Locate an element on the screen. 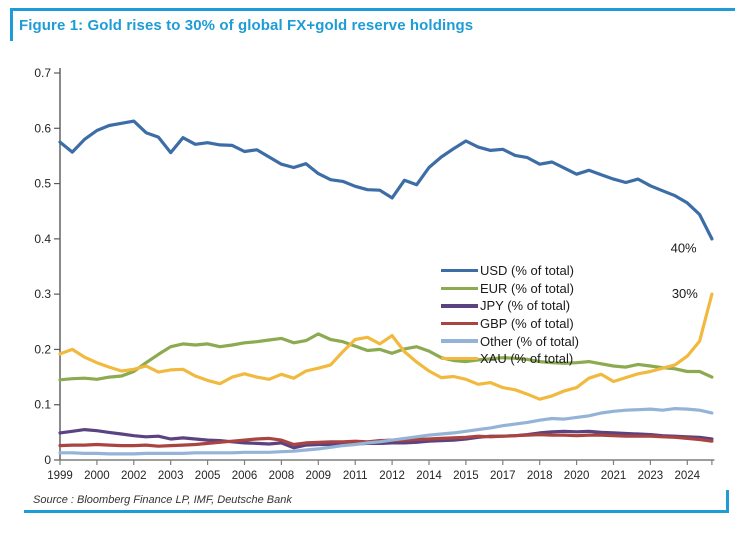  y-tick-label: 0.7 is located at coordinates (42, 73).